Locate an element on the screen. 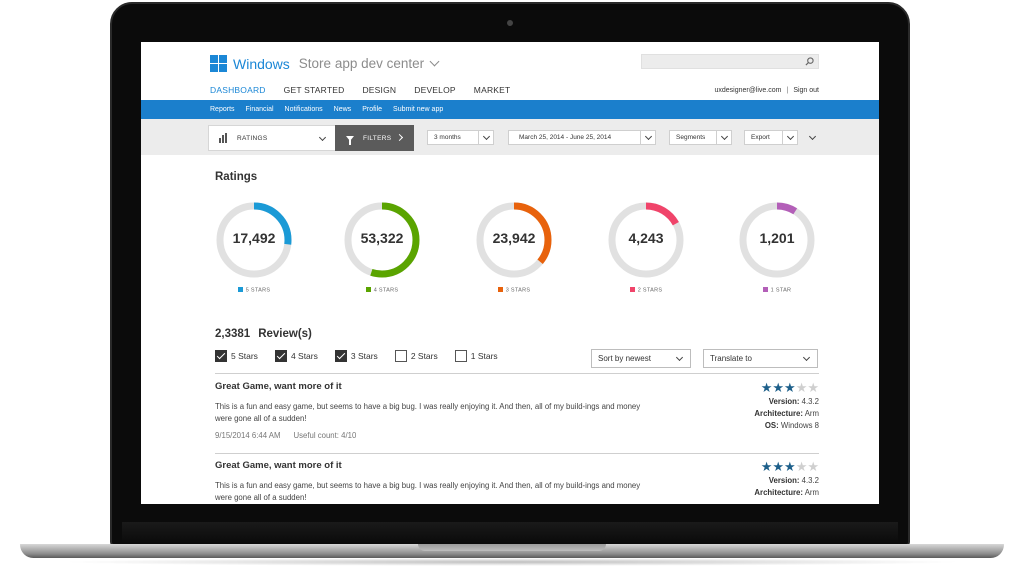  filter-2-stars: 2 Stars is located at coordinates (416, 356).